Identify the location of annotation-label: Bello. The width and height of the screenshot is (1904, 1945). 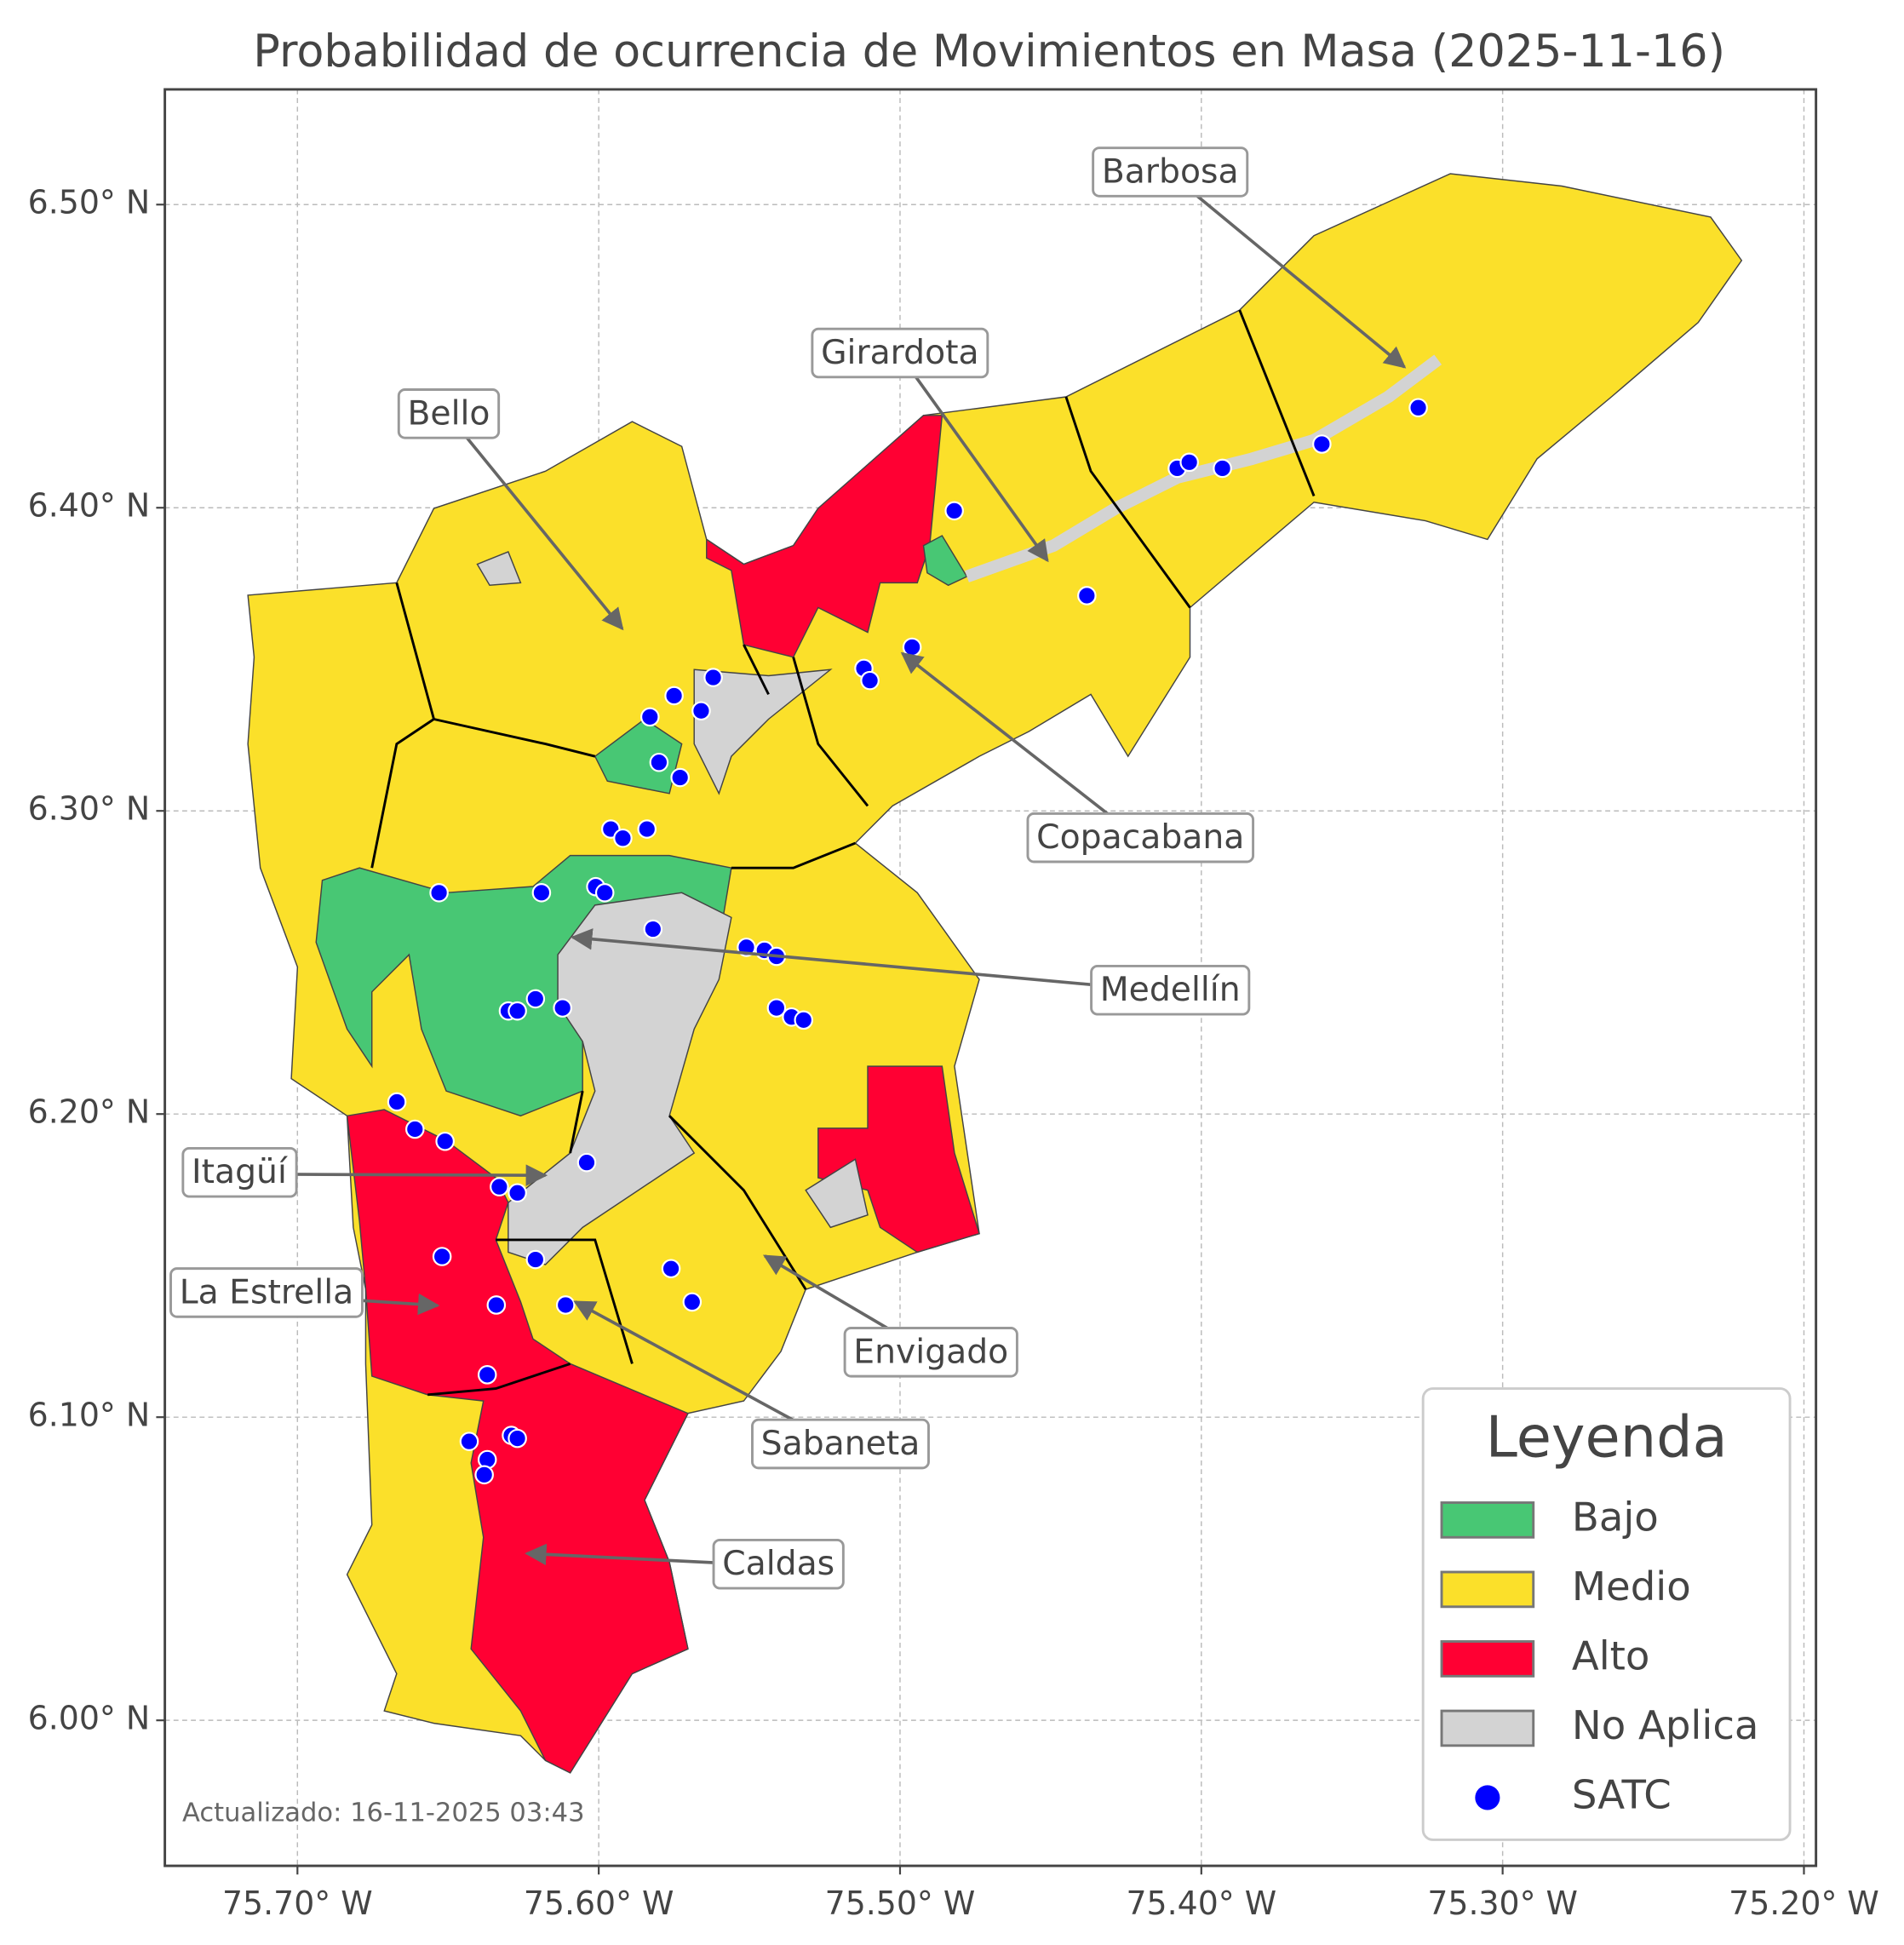
(448, 413).